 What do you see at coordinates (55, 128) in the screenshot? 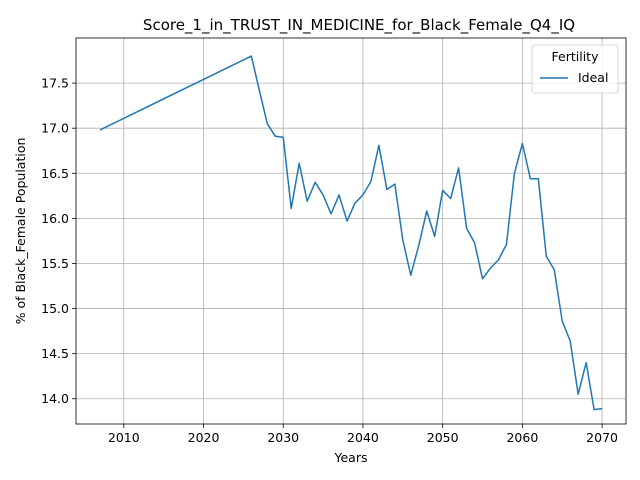
I see `y-tick-label: 17.0` at bounding box center [55, 128].